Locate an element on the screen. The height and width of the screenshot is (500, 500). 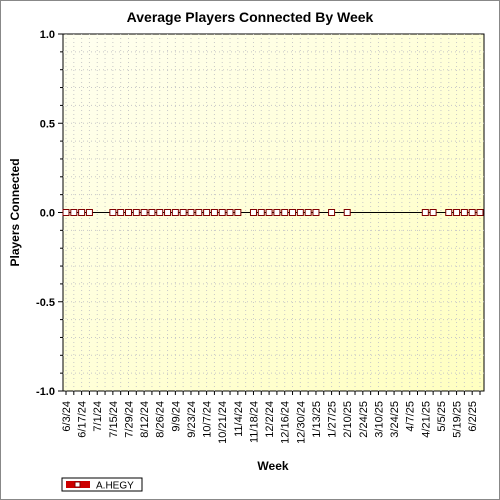
chart-title: Average Players Connected By Week is located at coordinates (250, 17).